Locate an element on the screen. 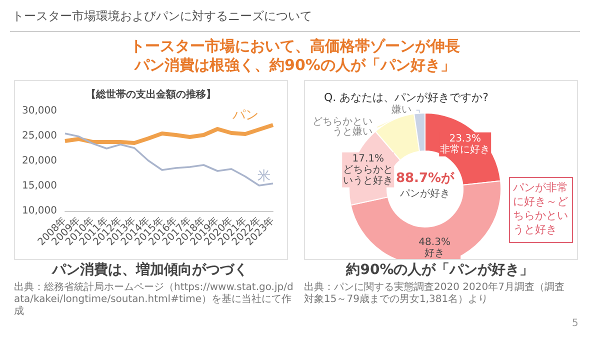 This screenshot has width=590, height=337. y-tick-label: 20,000 is located at coordinates (39, 161).